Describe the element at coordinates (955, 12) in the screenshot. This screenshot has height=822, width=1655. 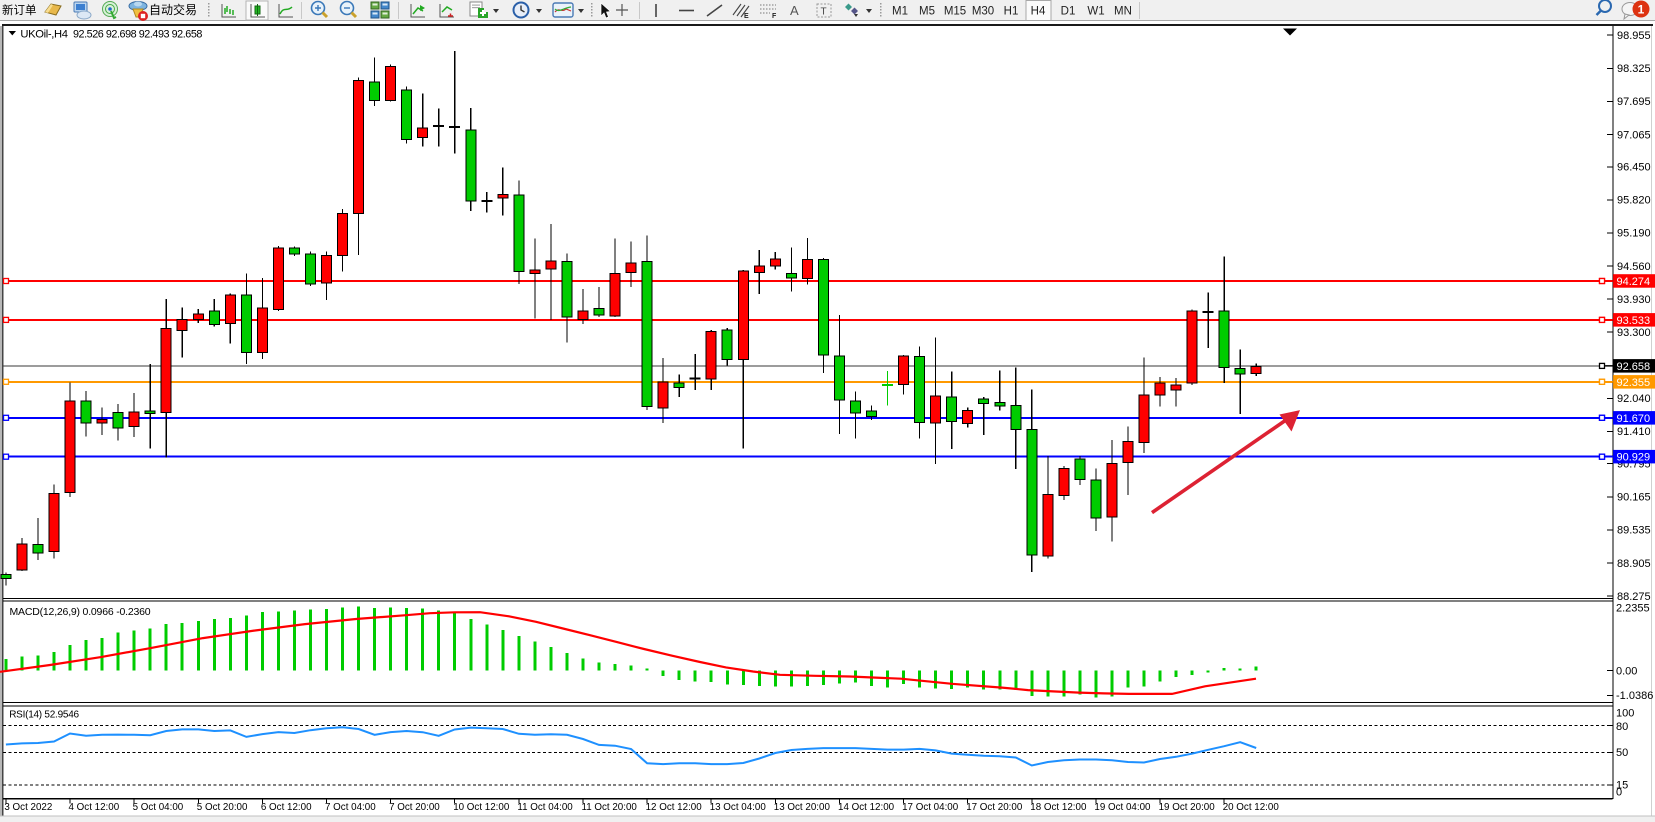
I see `svg-text: M15` at that location.